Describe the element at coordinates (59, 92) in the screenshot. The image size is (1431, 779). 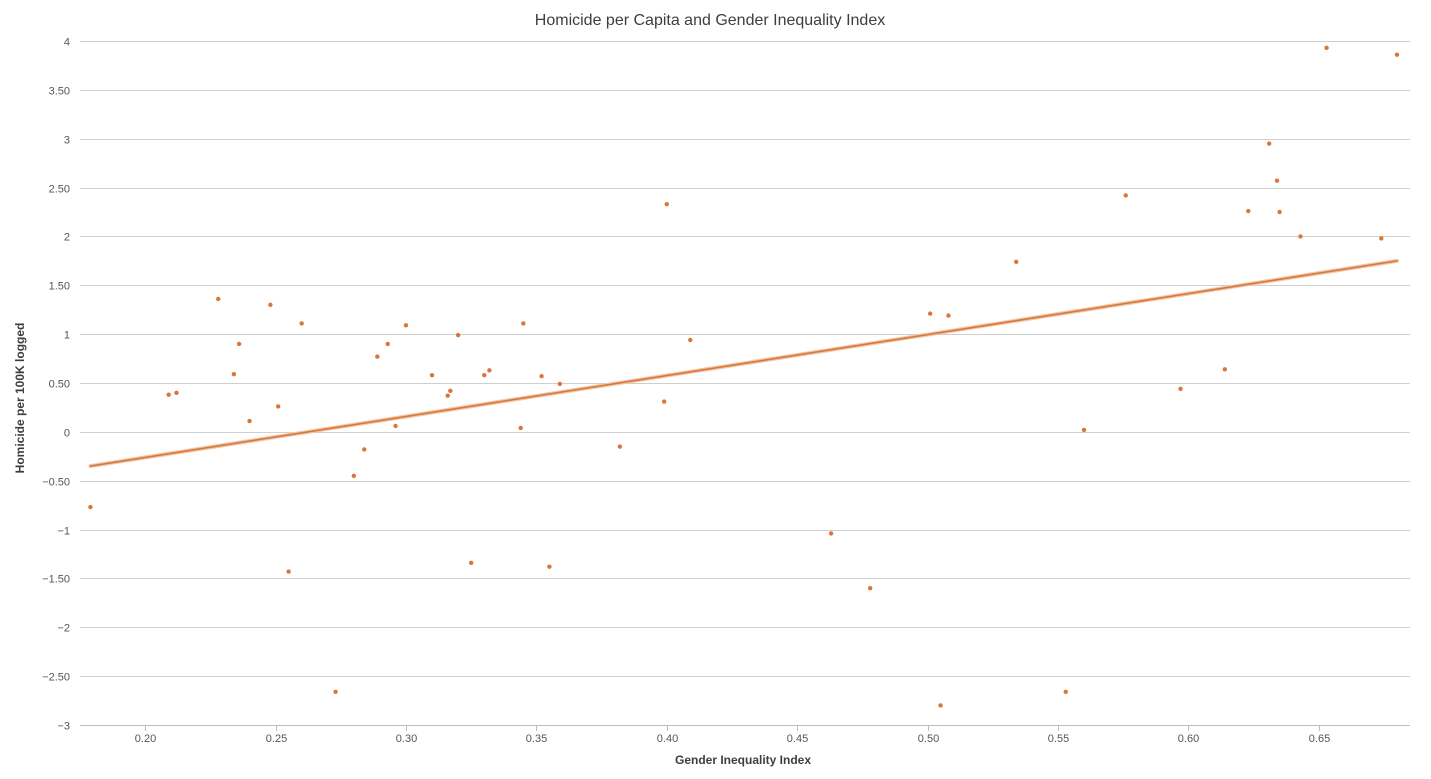
I see `y-tick-label: 3.50` at that location.